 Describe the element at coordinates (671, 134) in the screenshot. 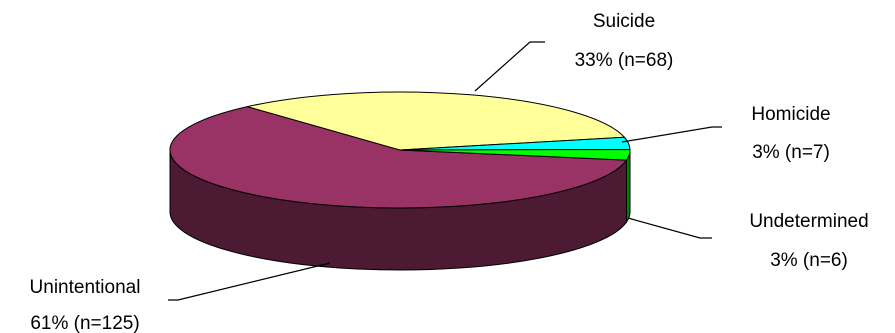

I see `leader-line-homicide` at that location.